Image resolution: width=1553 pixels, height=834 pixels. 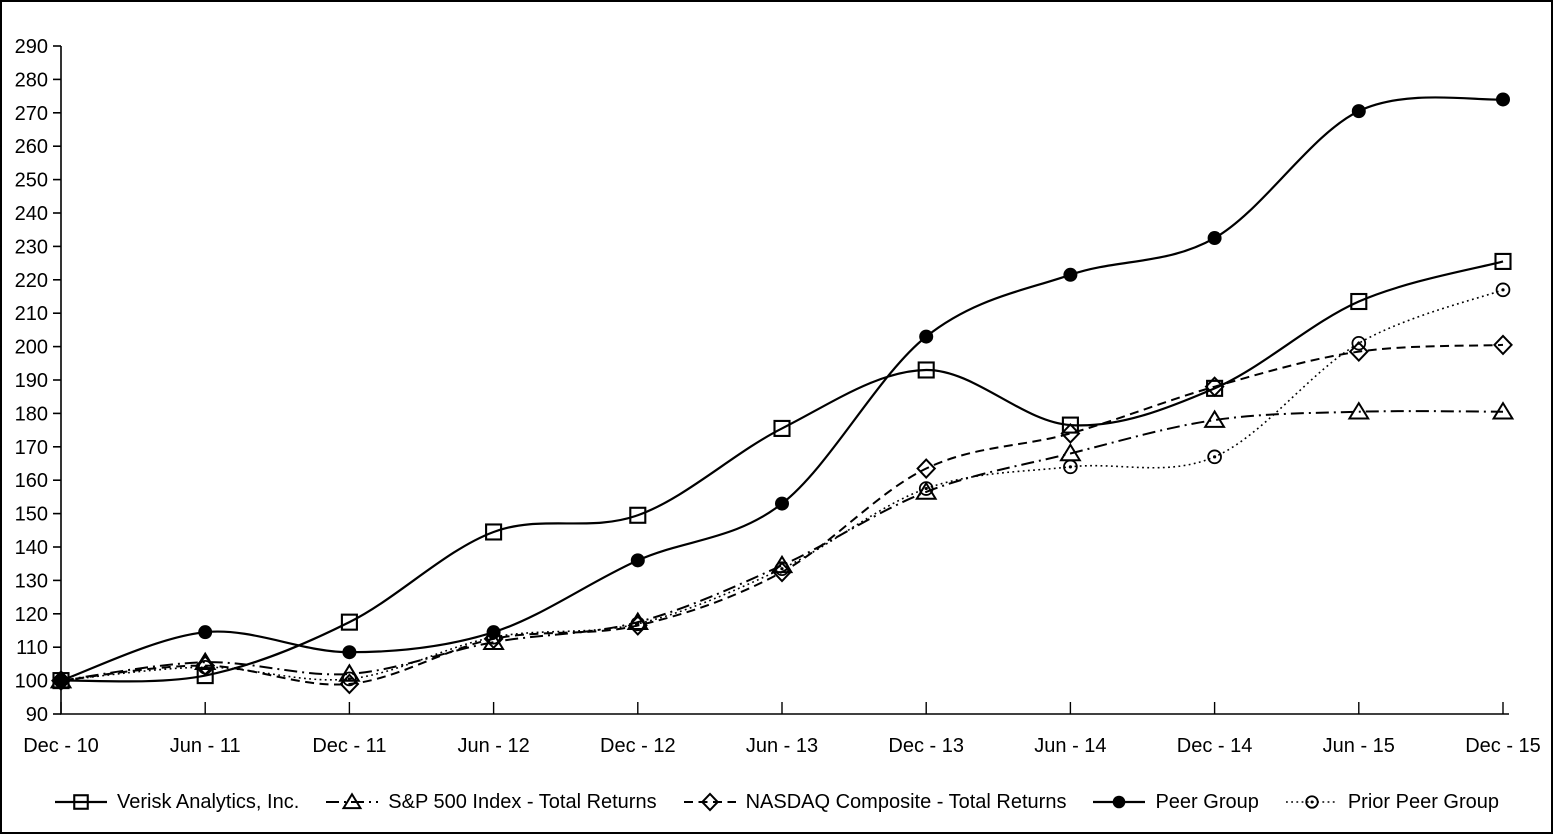 I want to click on legend-item-prior-peer-group: Prior Peer Group, so click(x=1392, y=802).